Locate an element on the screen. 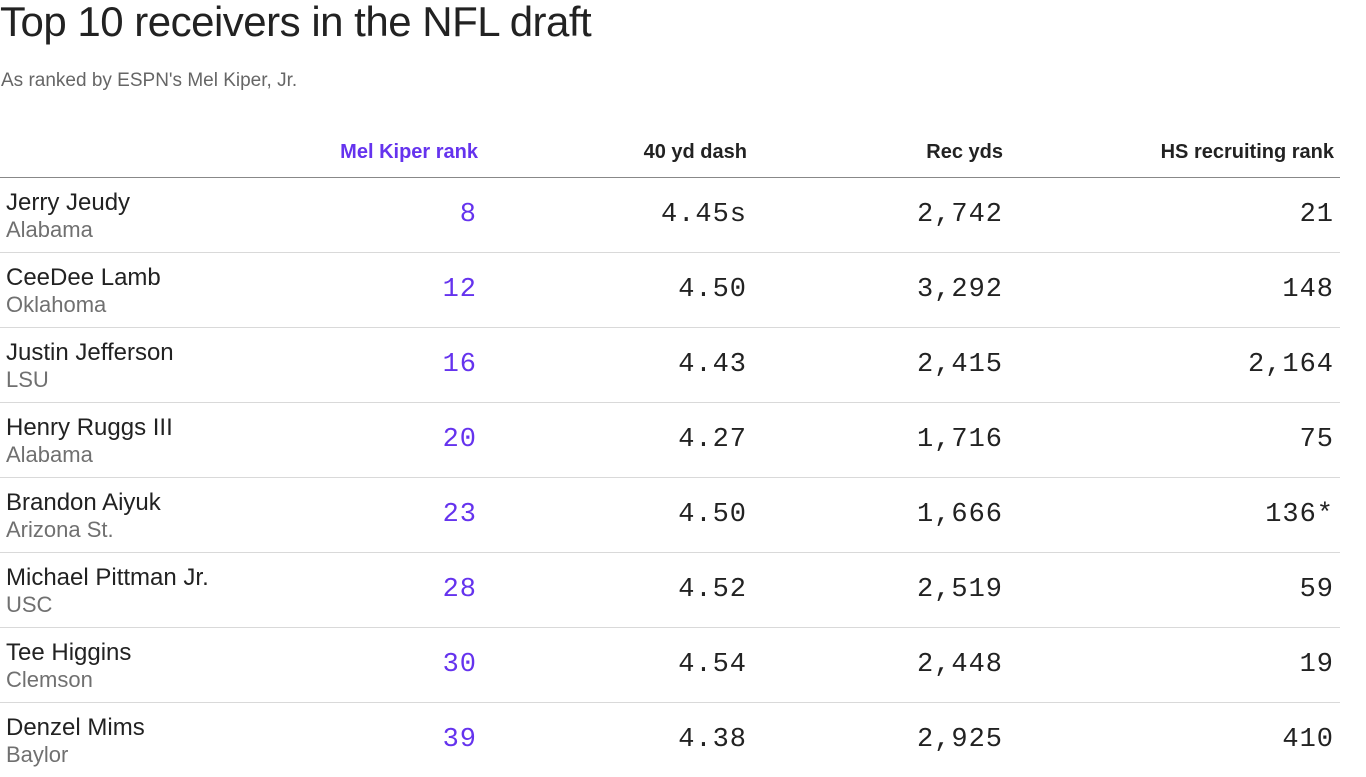  rec-yds-cell: 1,666 is located at coordinates (878, 515).